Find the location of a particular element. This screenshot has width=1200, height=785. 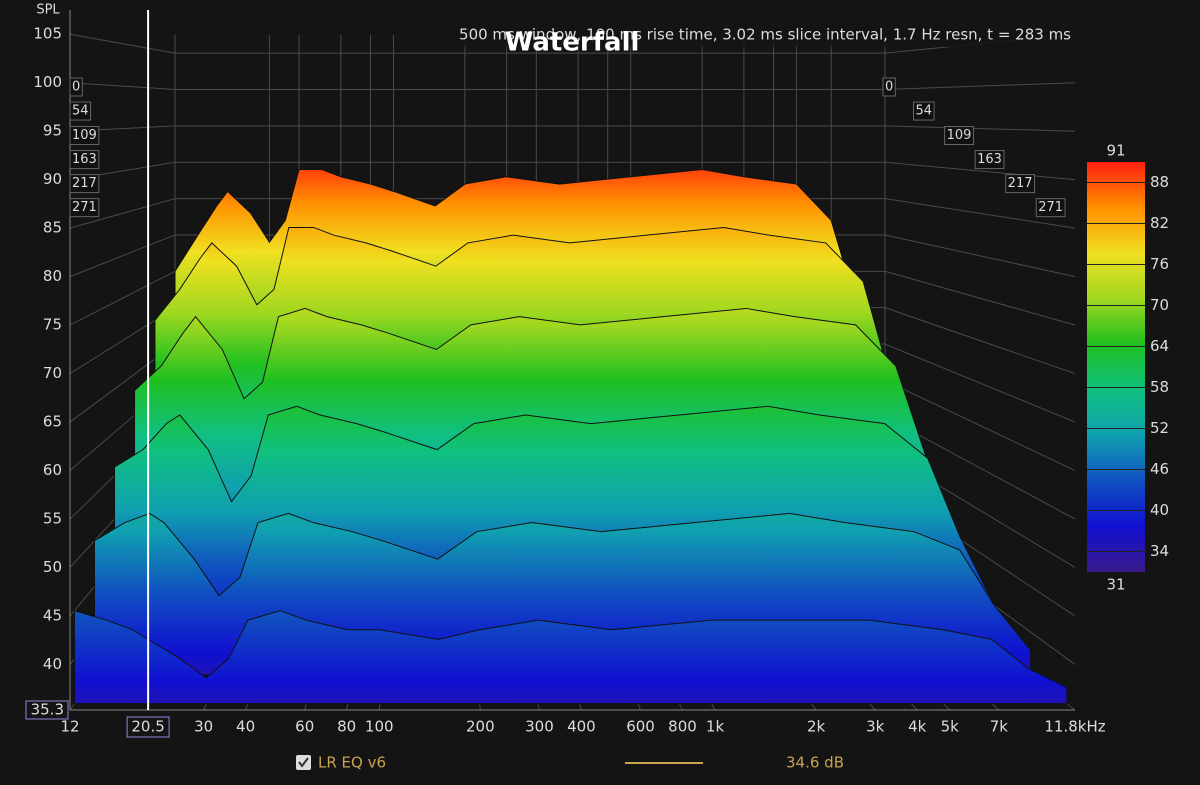

cursor-x-box is located at coordinates (148, 727).